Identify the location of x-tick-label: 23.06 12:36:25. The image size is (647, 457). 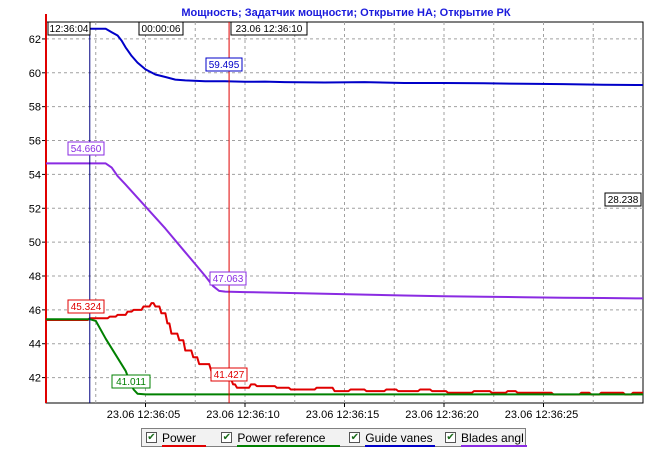
(541, 415).